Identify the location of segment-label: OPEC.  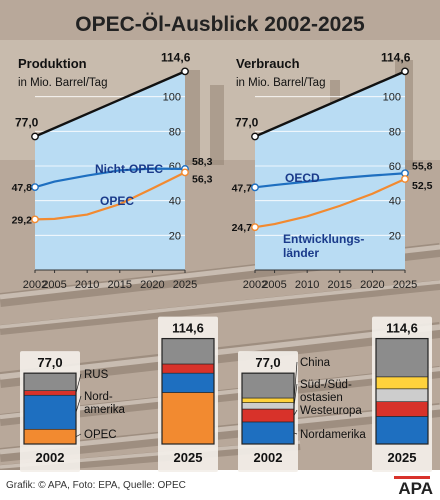
(100, 435).